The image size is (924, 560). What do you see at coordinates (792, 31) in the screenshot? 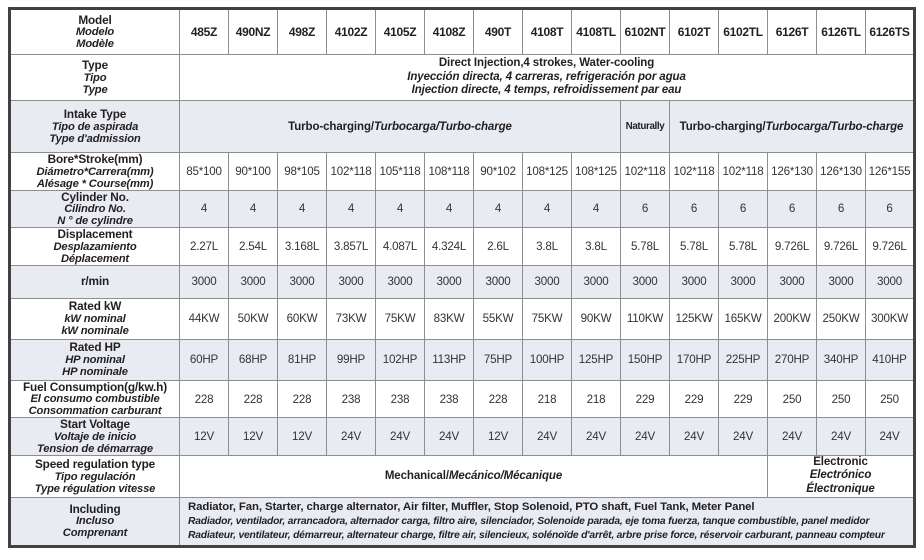
I see `model-cell: 6126T` at bounding box center [792, 31].